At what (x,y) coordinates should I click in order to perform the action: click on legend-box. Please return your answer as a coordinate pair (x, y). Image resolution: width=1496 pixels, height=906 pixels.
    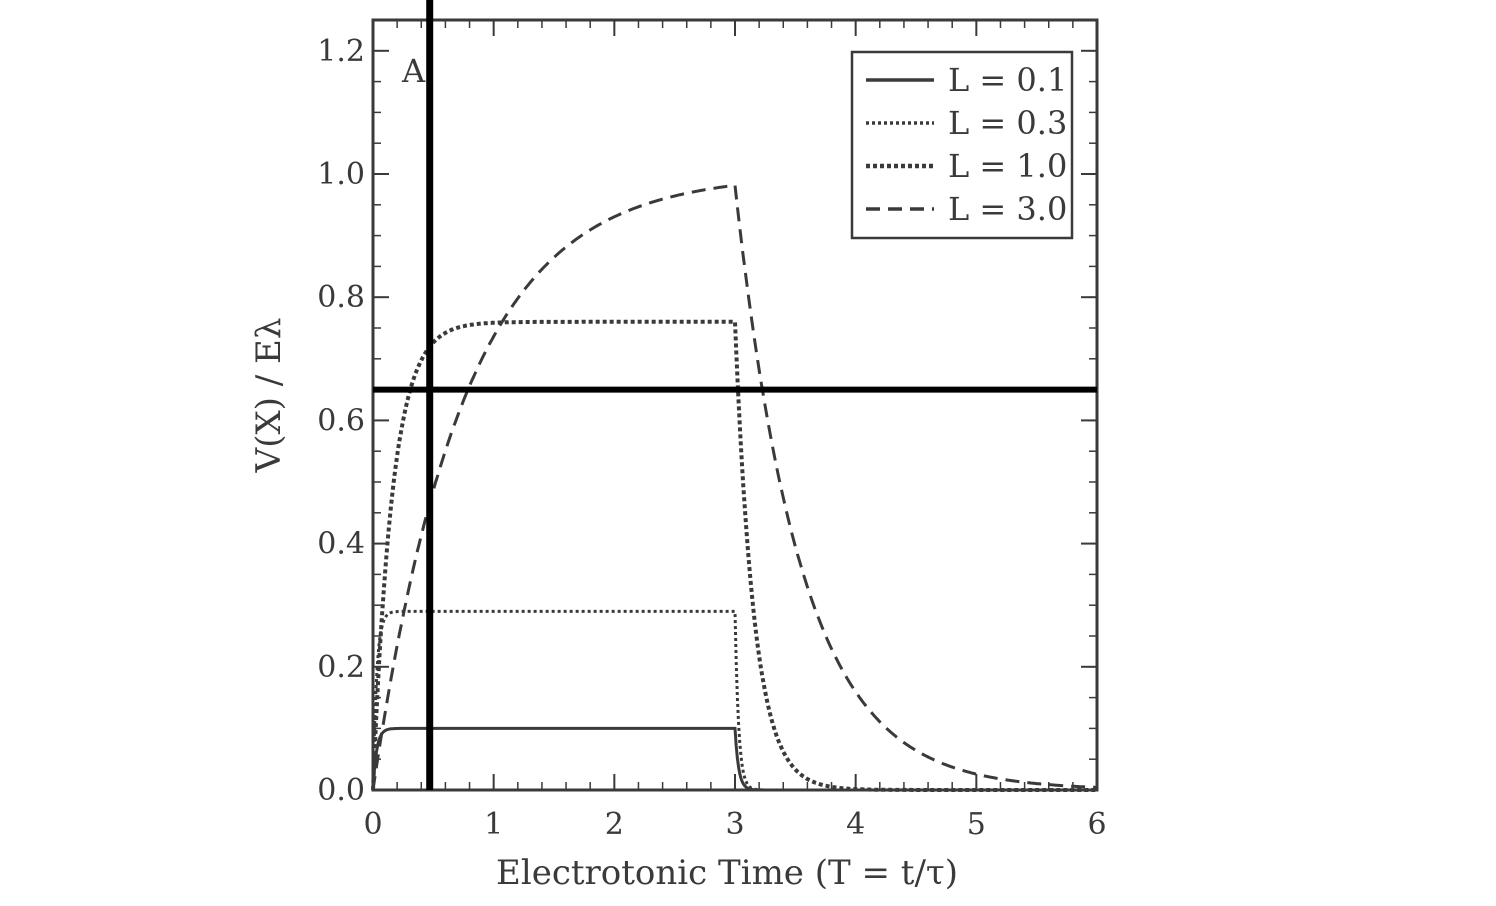
    Looking at the image, I should click on (962, 145).